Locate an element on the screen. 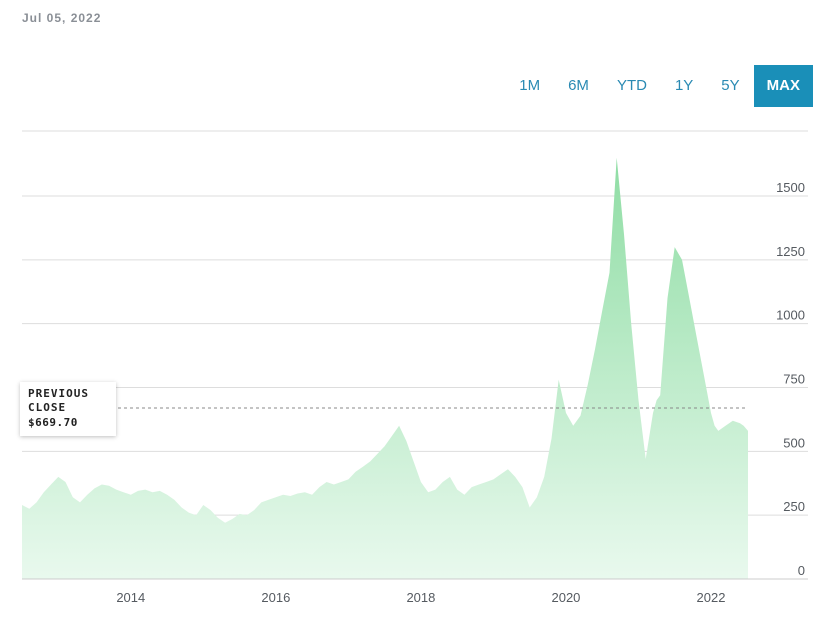  previous-close-box: PREVIOUS CLOSE $669.70 is located at coordinates (68, 409).